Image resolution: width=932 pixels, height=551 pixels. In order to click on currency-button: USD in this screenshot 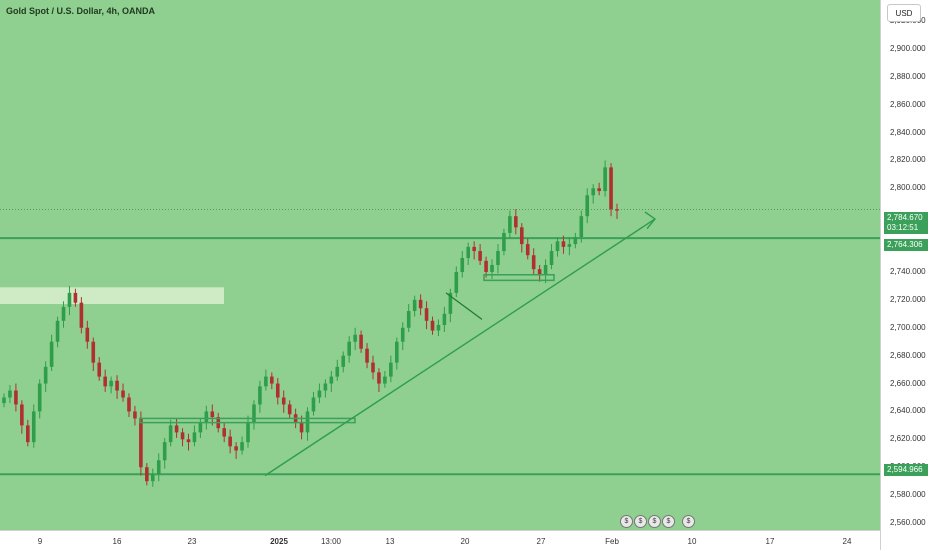, I will do `click(904, 13)`.